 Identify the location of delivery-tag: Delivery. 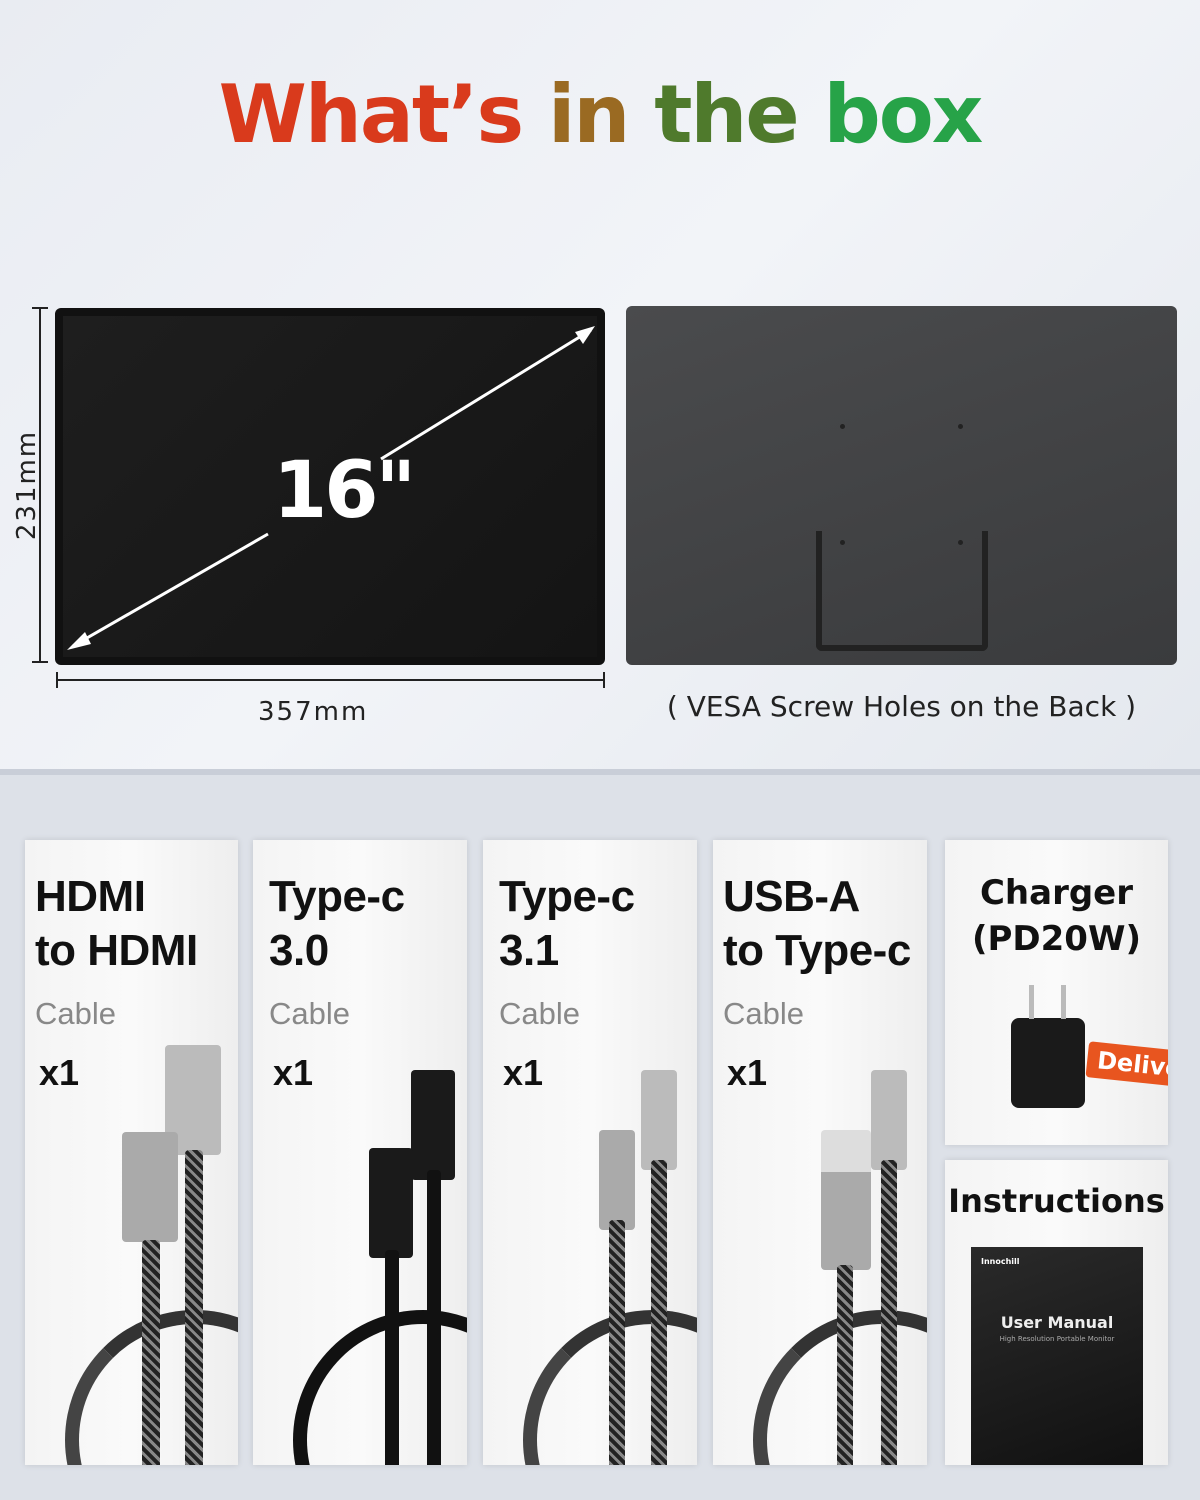
(1126, 1066).